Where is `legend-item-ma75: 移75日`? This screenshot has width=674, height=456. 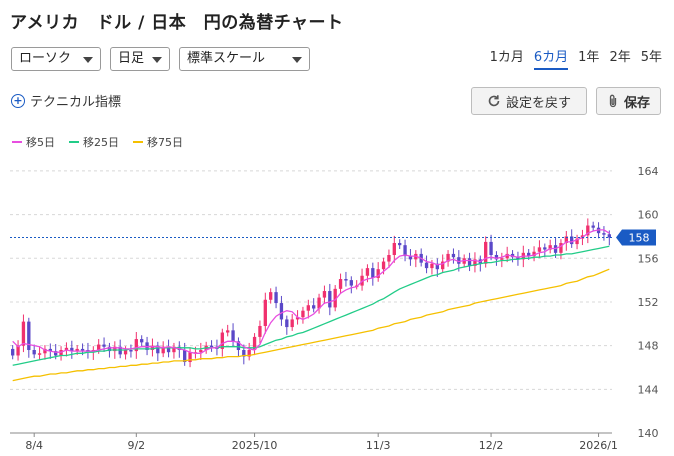
legend-item-ma75: 移75日 is located at coordinates (158, 142).